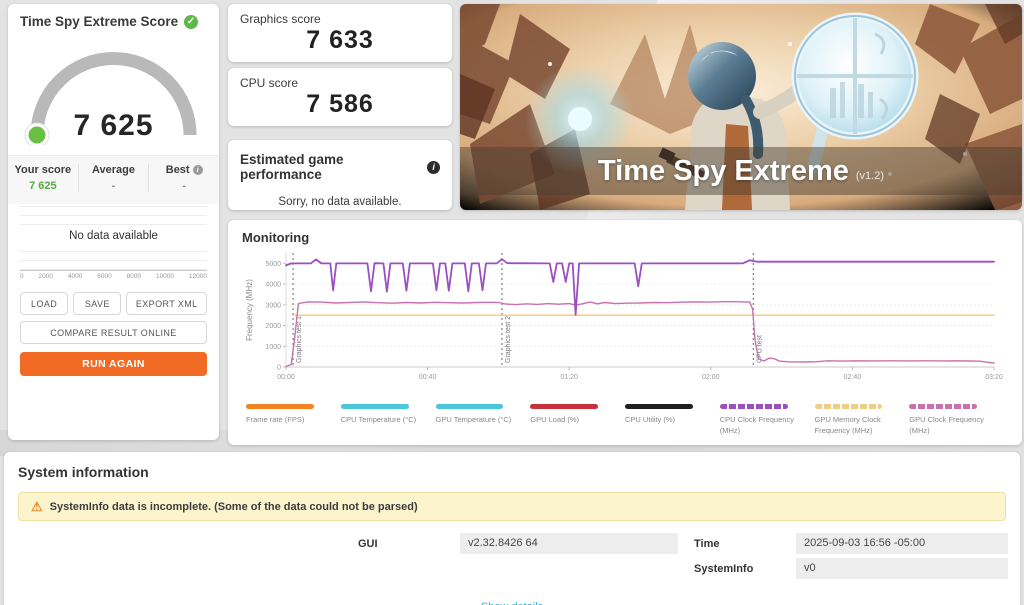 The image size is (1024, 605). Describe the element at coordinates (279, 368) in the screenshot. I see `y-tick-label: 0` at that location.